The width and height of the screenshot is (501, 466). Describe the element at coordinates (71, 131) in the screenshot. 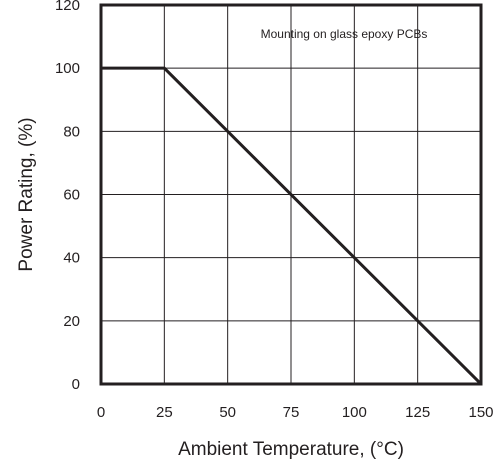

I see `y-tick-label: 80` at that location.